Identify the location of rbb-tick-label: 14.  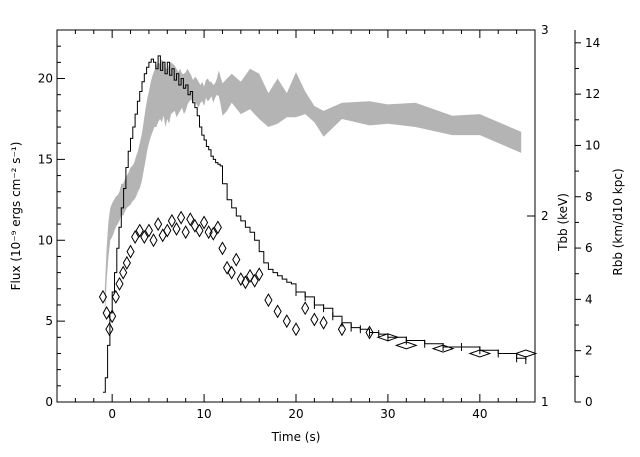
(592, 43).